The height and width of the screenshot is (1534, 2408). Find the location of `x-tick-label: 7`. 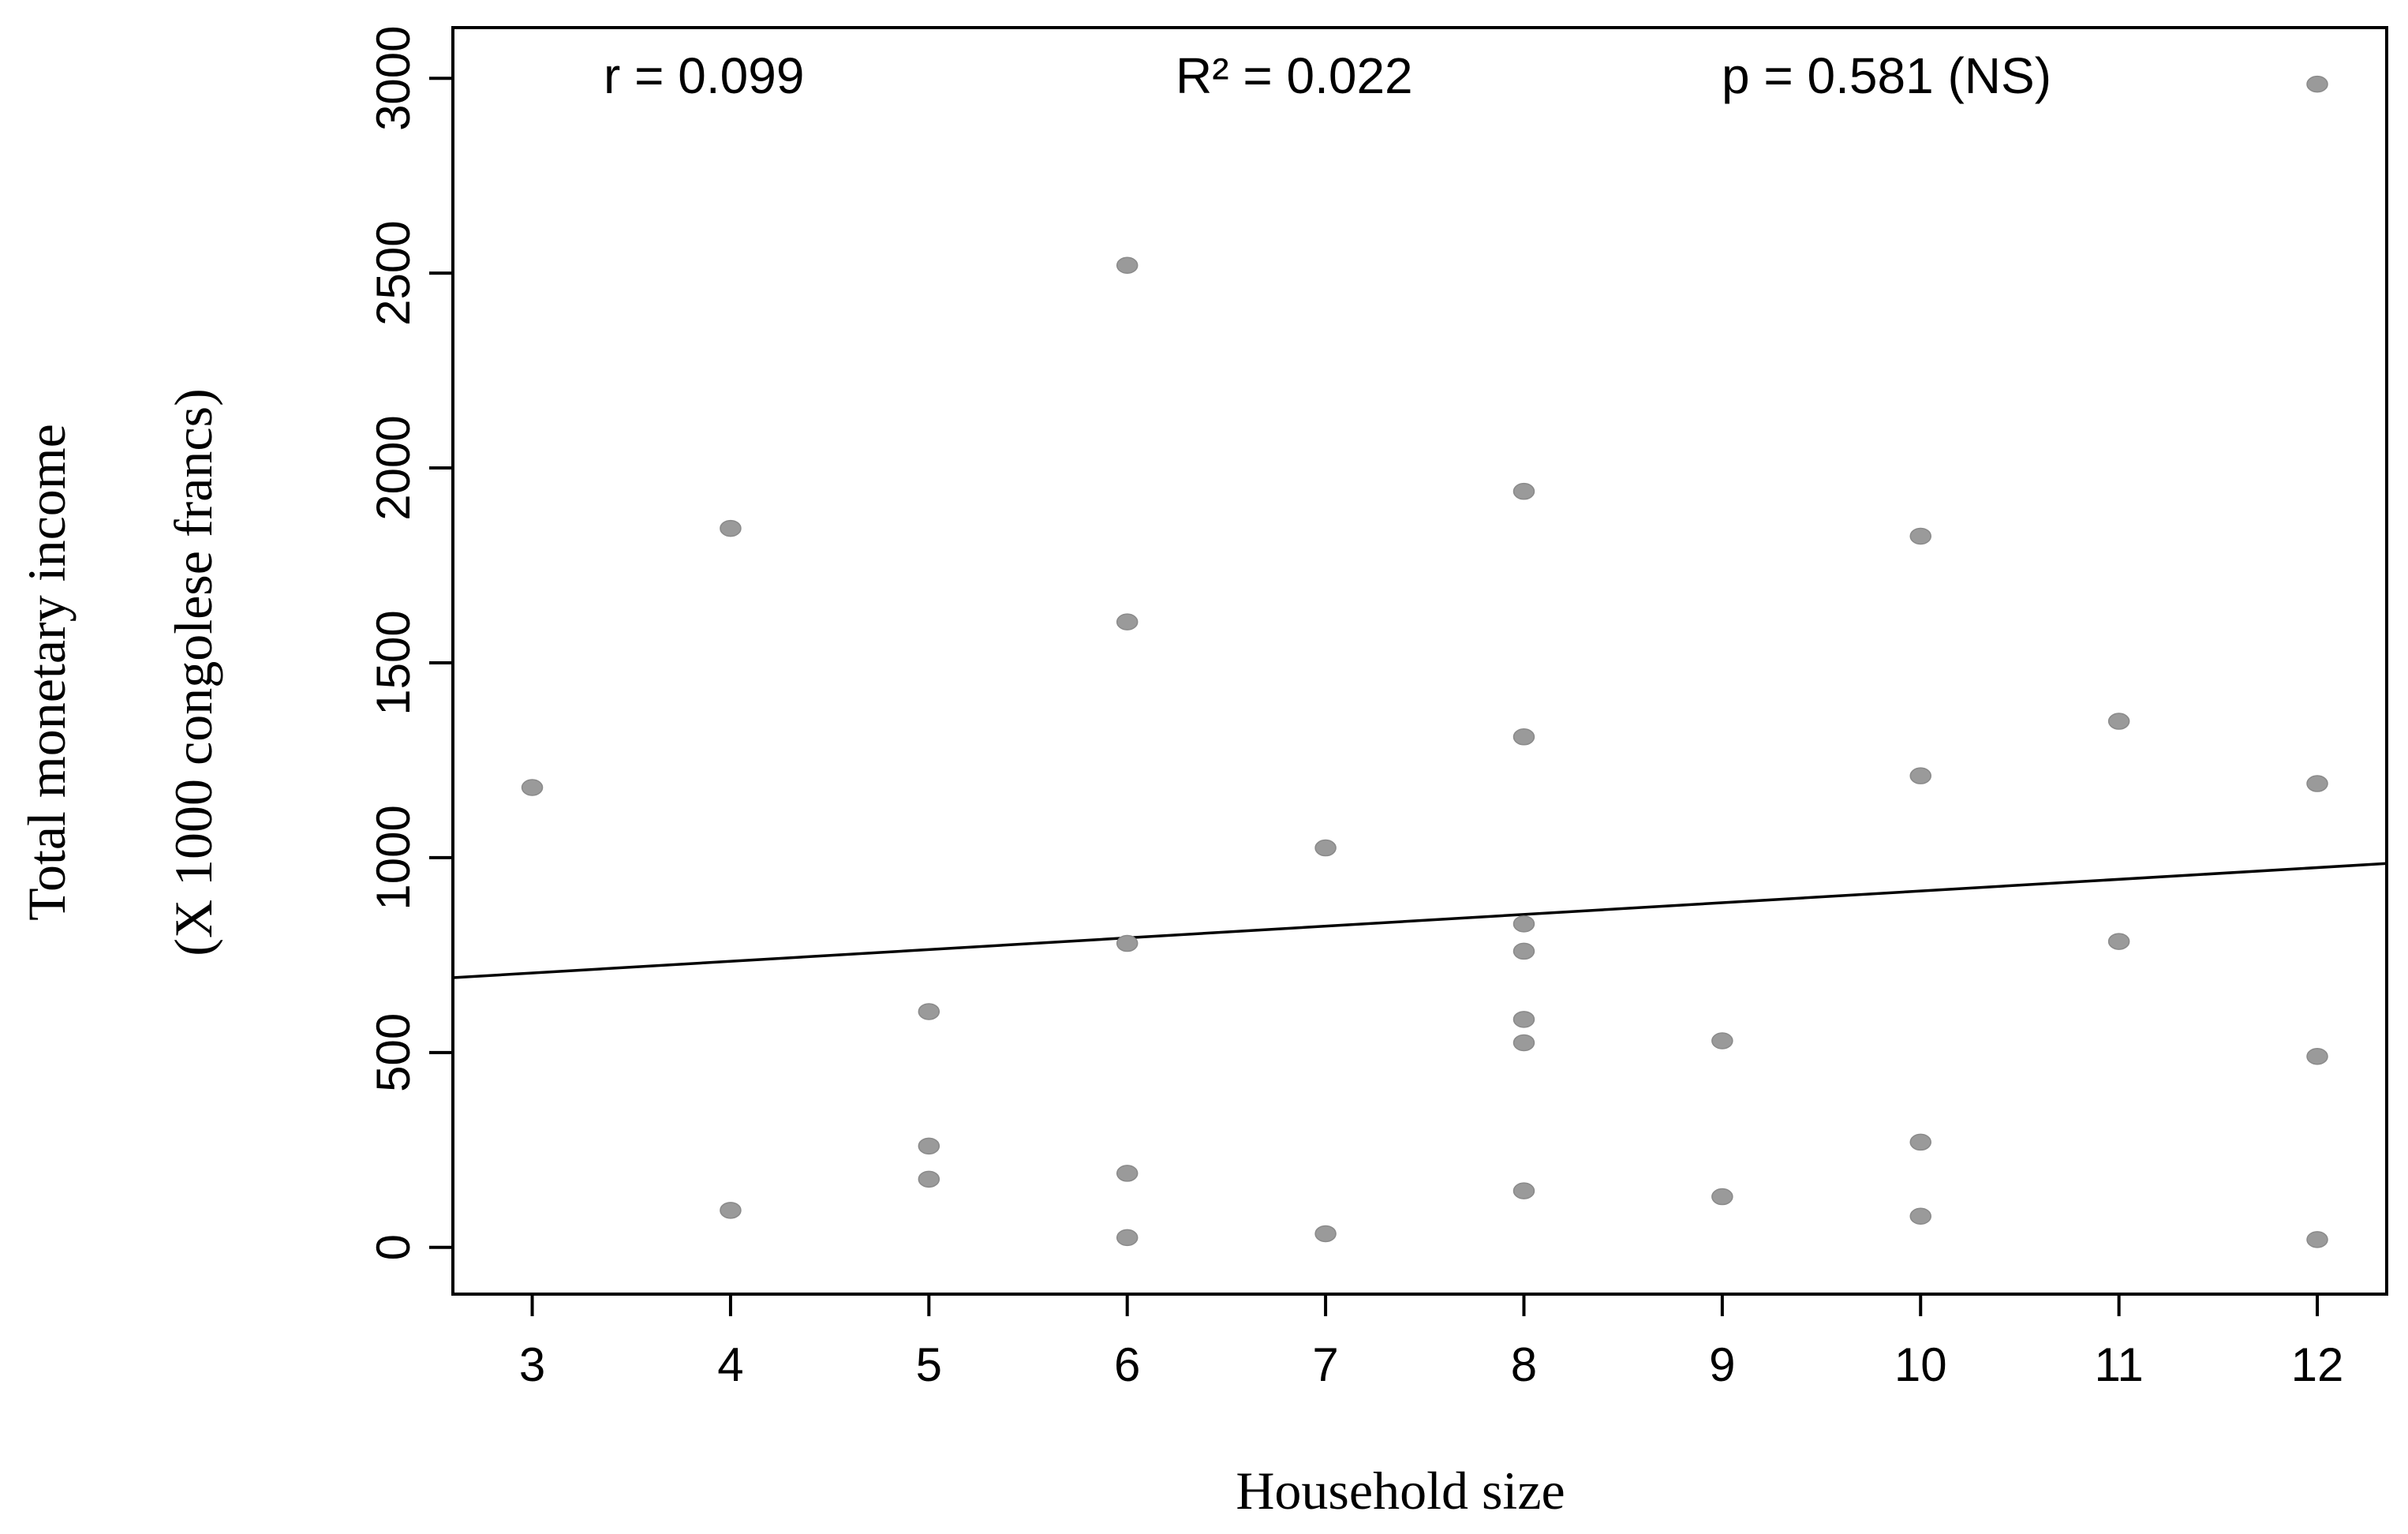

x-tick-label: 7 is located at coordinates (1325, 1364).